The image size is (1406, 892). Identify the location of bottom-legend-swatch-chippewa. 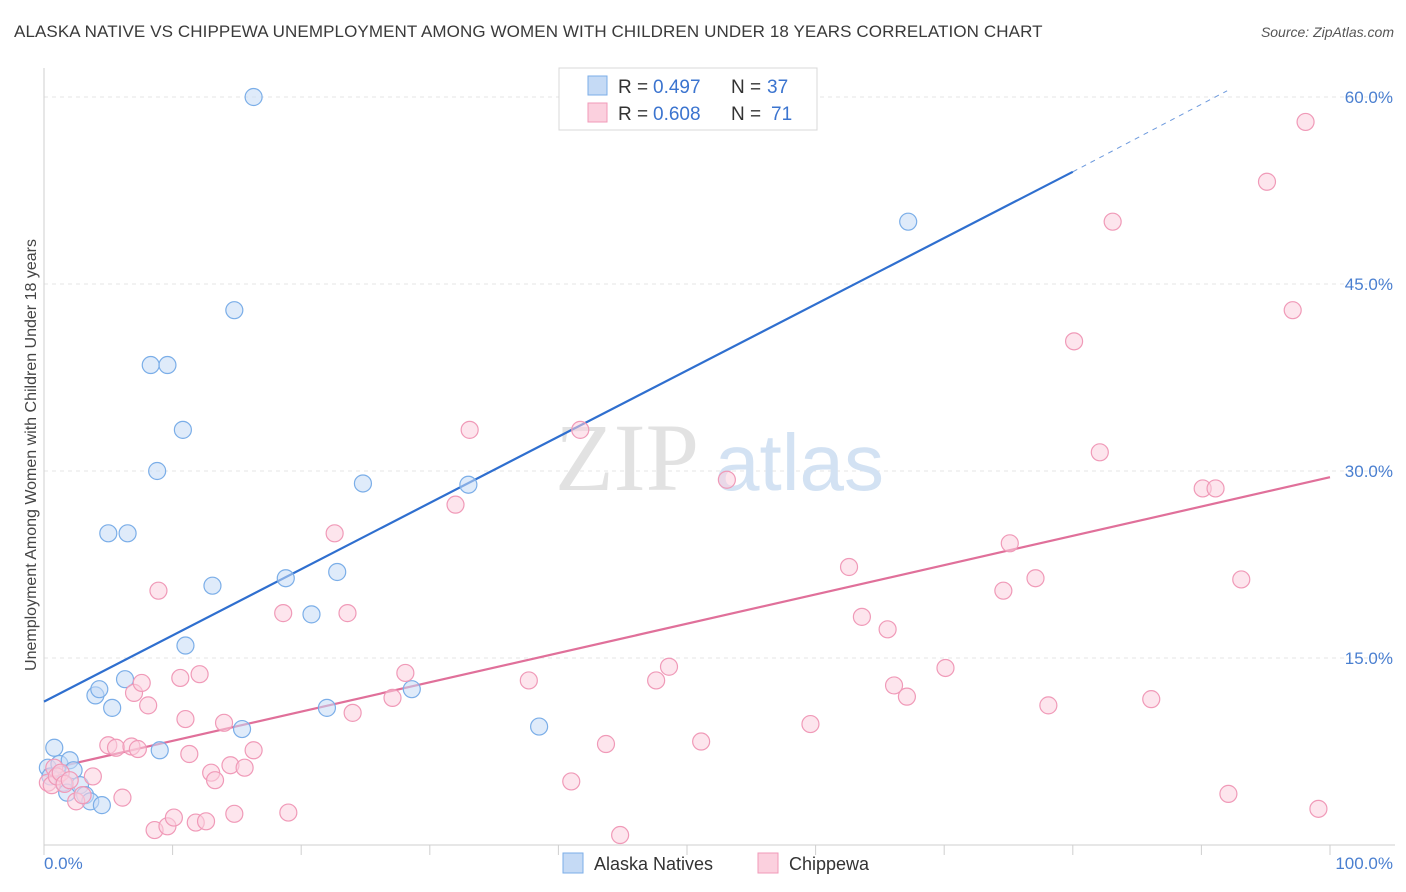
(768, 863).